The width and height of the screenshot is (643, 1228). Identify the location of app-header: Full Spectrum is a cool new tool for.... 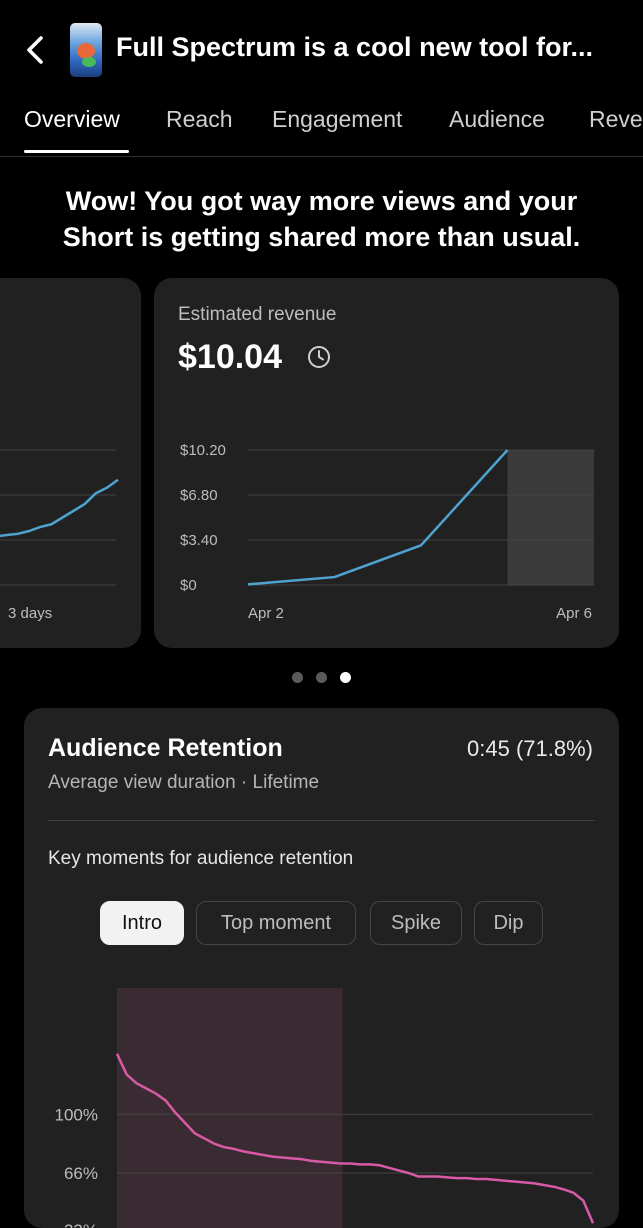
(321, 50).